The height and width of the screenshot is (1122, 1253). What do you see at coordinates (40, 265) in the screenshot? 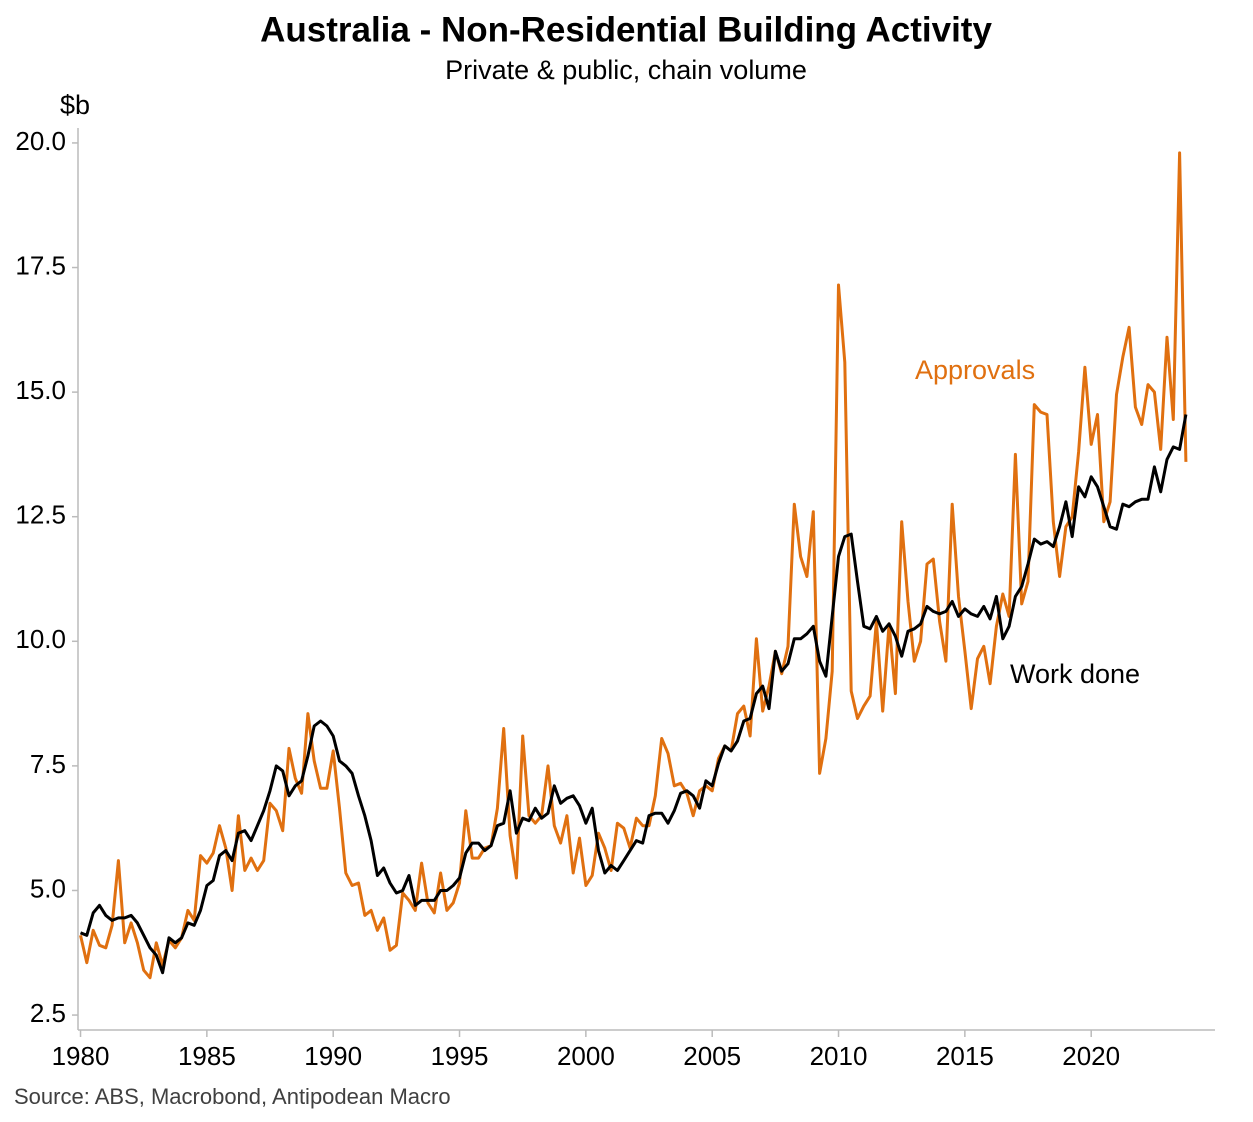
I see `y-tick-label: 17.5` at bounding box center [40, 265].